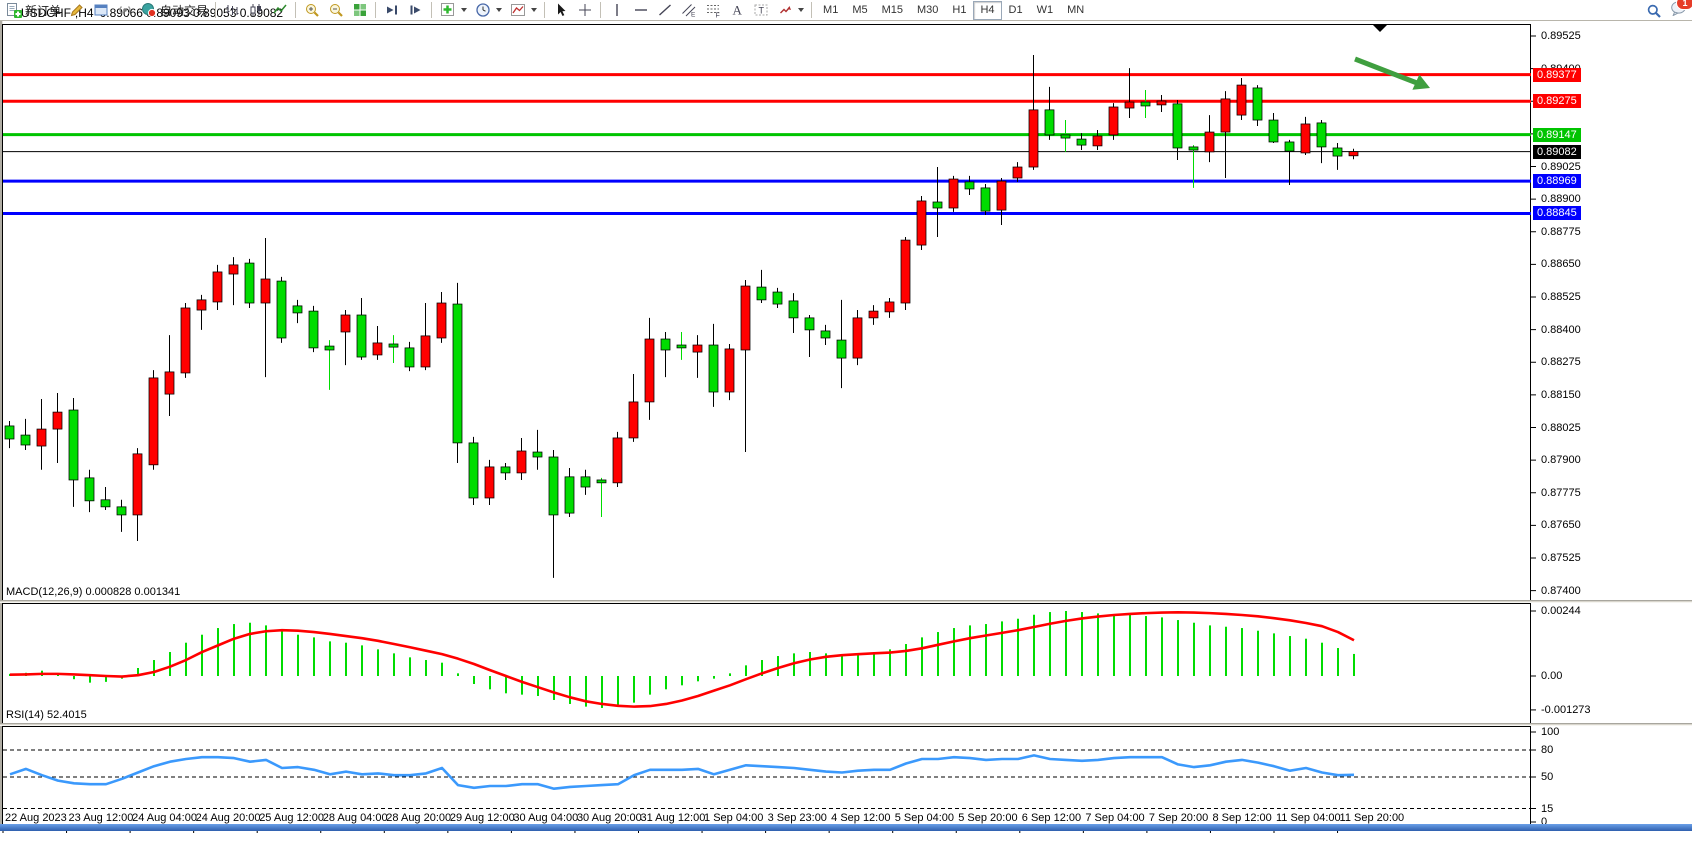 The height and width of the screenshot is (852, 1692). I want to click on auto-scroll-button, so click(392, 10).